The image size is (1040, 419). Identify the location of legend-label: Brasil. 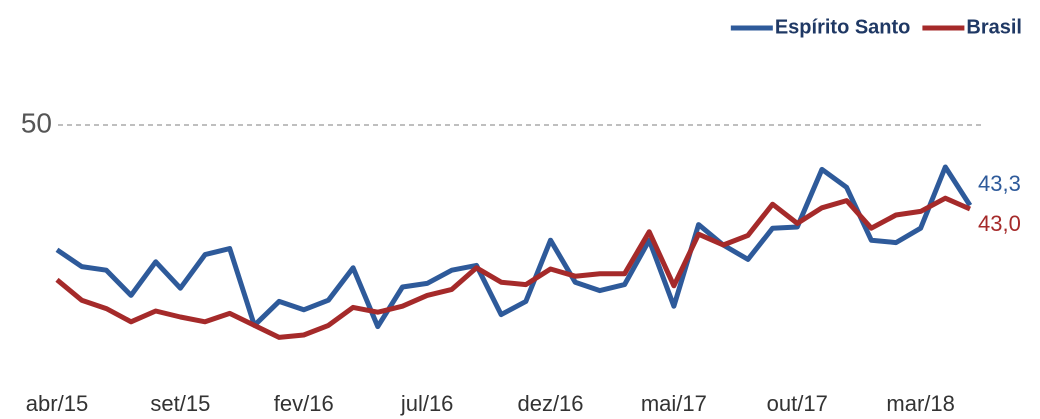
(994, 27).